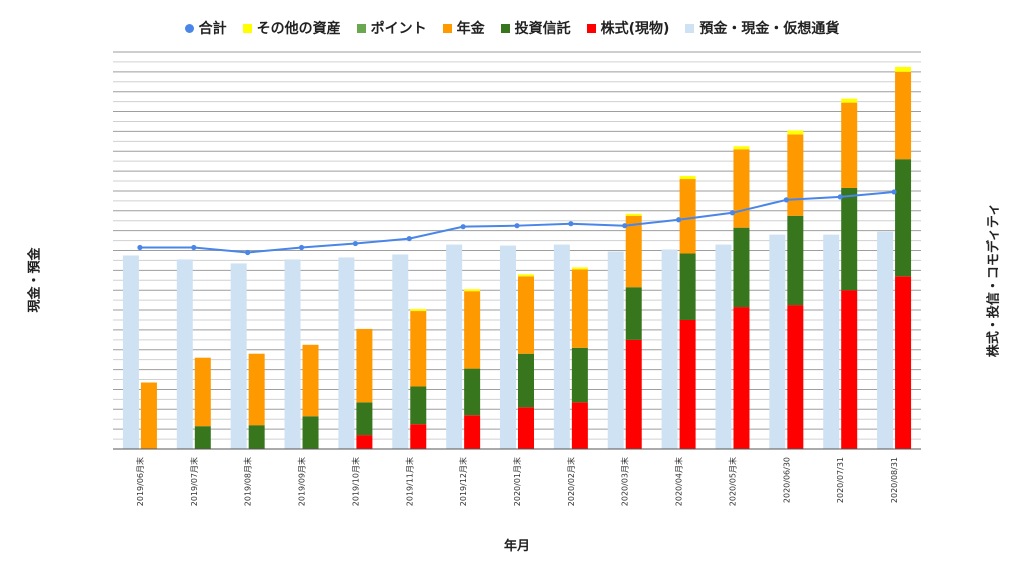 The image size is (1024, 572). Describe the element at coordinates (840, 480) in the screenshot. I see `x-tick-label: 2020/07/31` at that location.